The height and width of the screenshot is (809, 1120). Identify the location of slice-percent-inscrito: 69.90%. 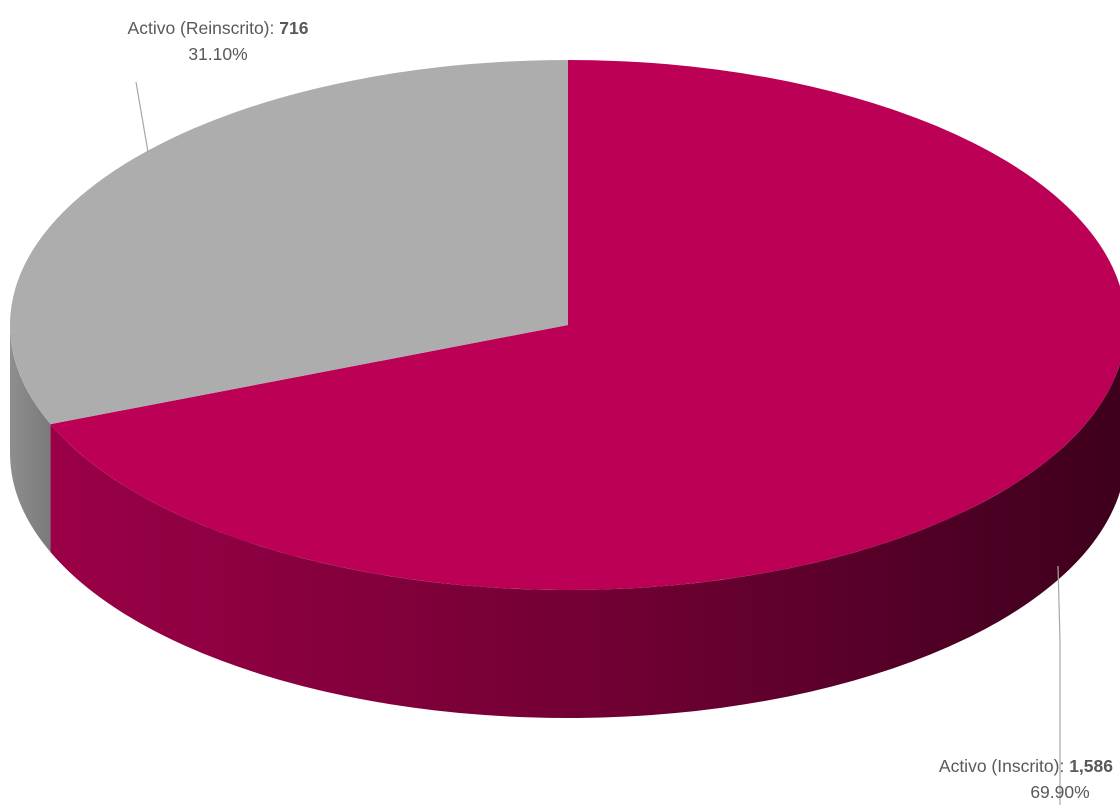
(1059, 792).